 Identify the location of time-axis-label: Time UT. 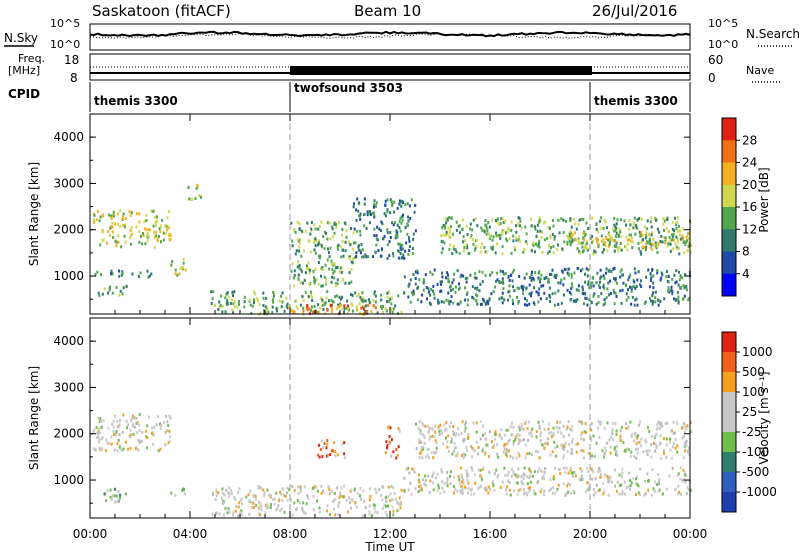
(389, 547).